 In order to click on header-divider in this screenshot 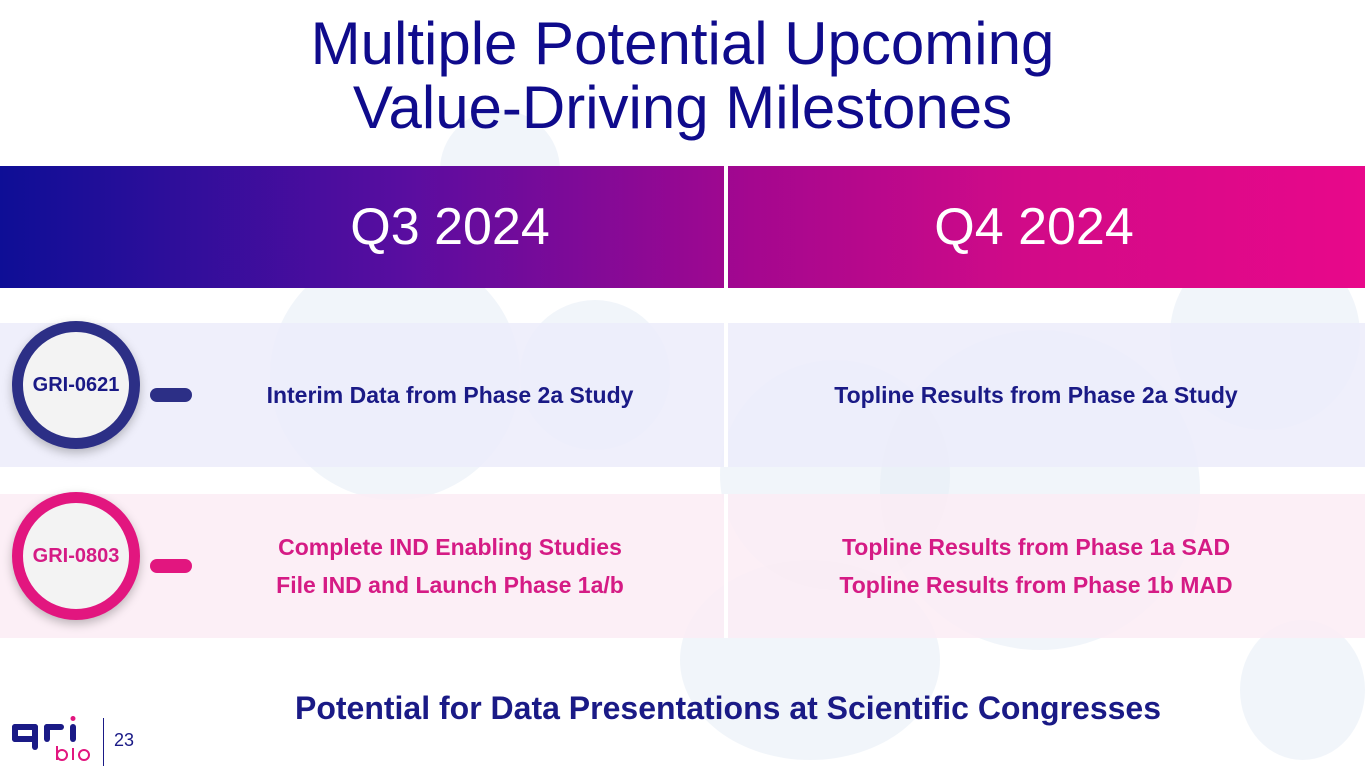, I will do `click(726, 227)`.